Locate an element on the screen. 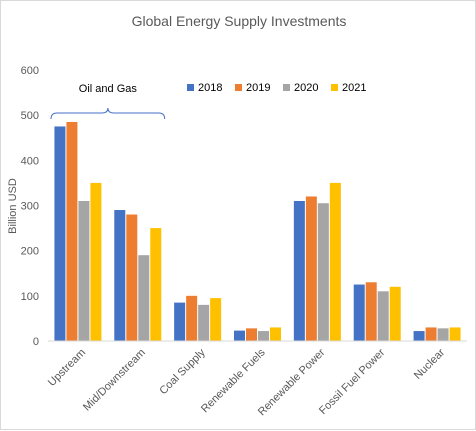 The width and height of the screenshot is (476, 431). bar-renewable-fuels-2020 is located at coordinates (263, 336).